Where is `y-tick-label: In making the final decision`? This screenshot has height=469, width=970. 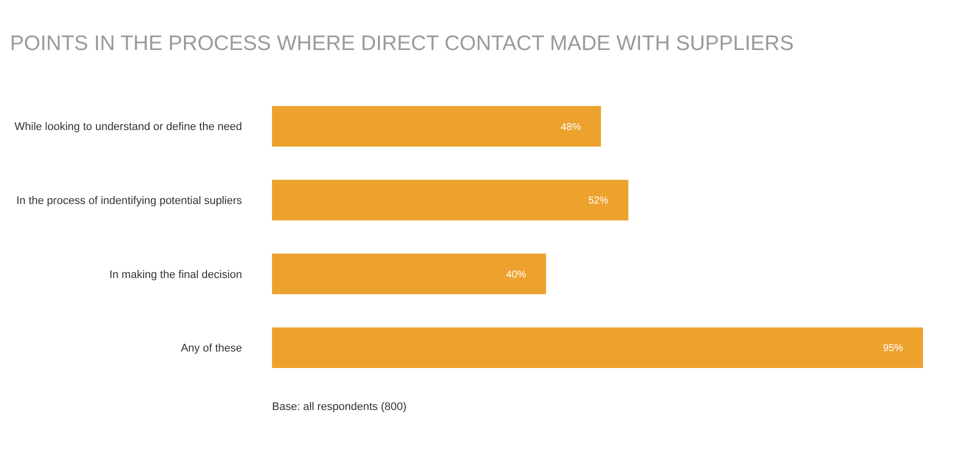
y-tick-label: In making the final decision is located at coordinates (175, 274).